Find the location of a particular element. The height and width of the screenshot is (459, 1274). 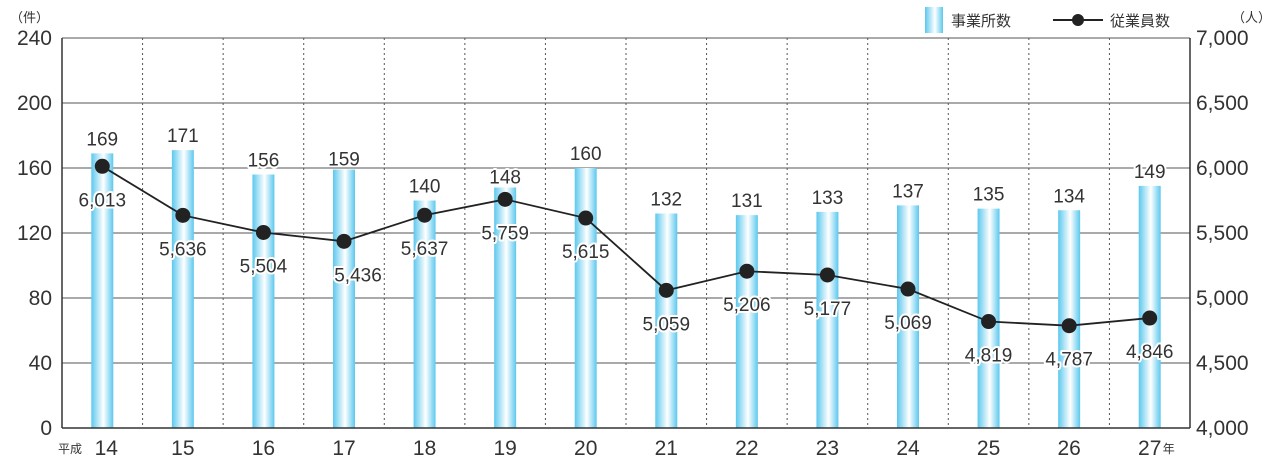

legend-line-marker is located at coordinates (1078, 20).